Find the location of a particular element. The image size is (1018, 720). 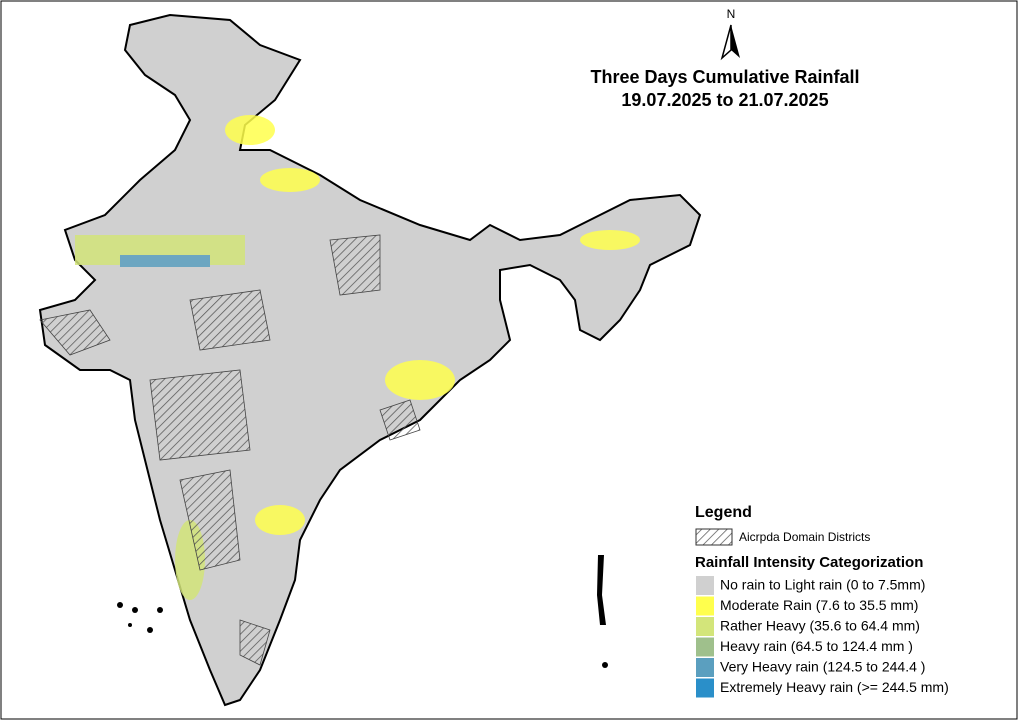

islands is located at coordinates (362, 611).